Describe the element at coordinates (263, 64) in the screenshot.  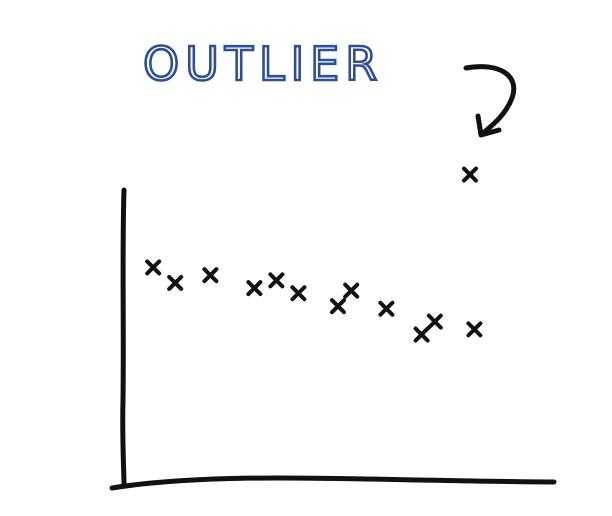
I see `outlier-label: OUTLIER` at that location.